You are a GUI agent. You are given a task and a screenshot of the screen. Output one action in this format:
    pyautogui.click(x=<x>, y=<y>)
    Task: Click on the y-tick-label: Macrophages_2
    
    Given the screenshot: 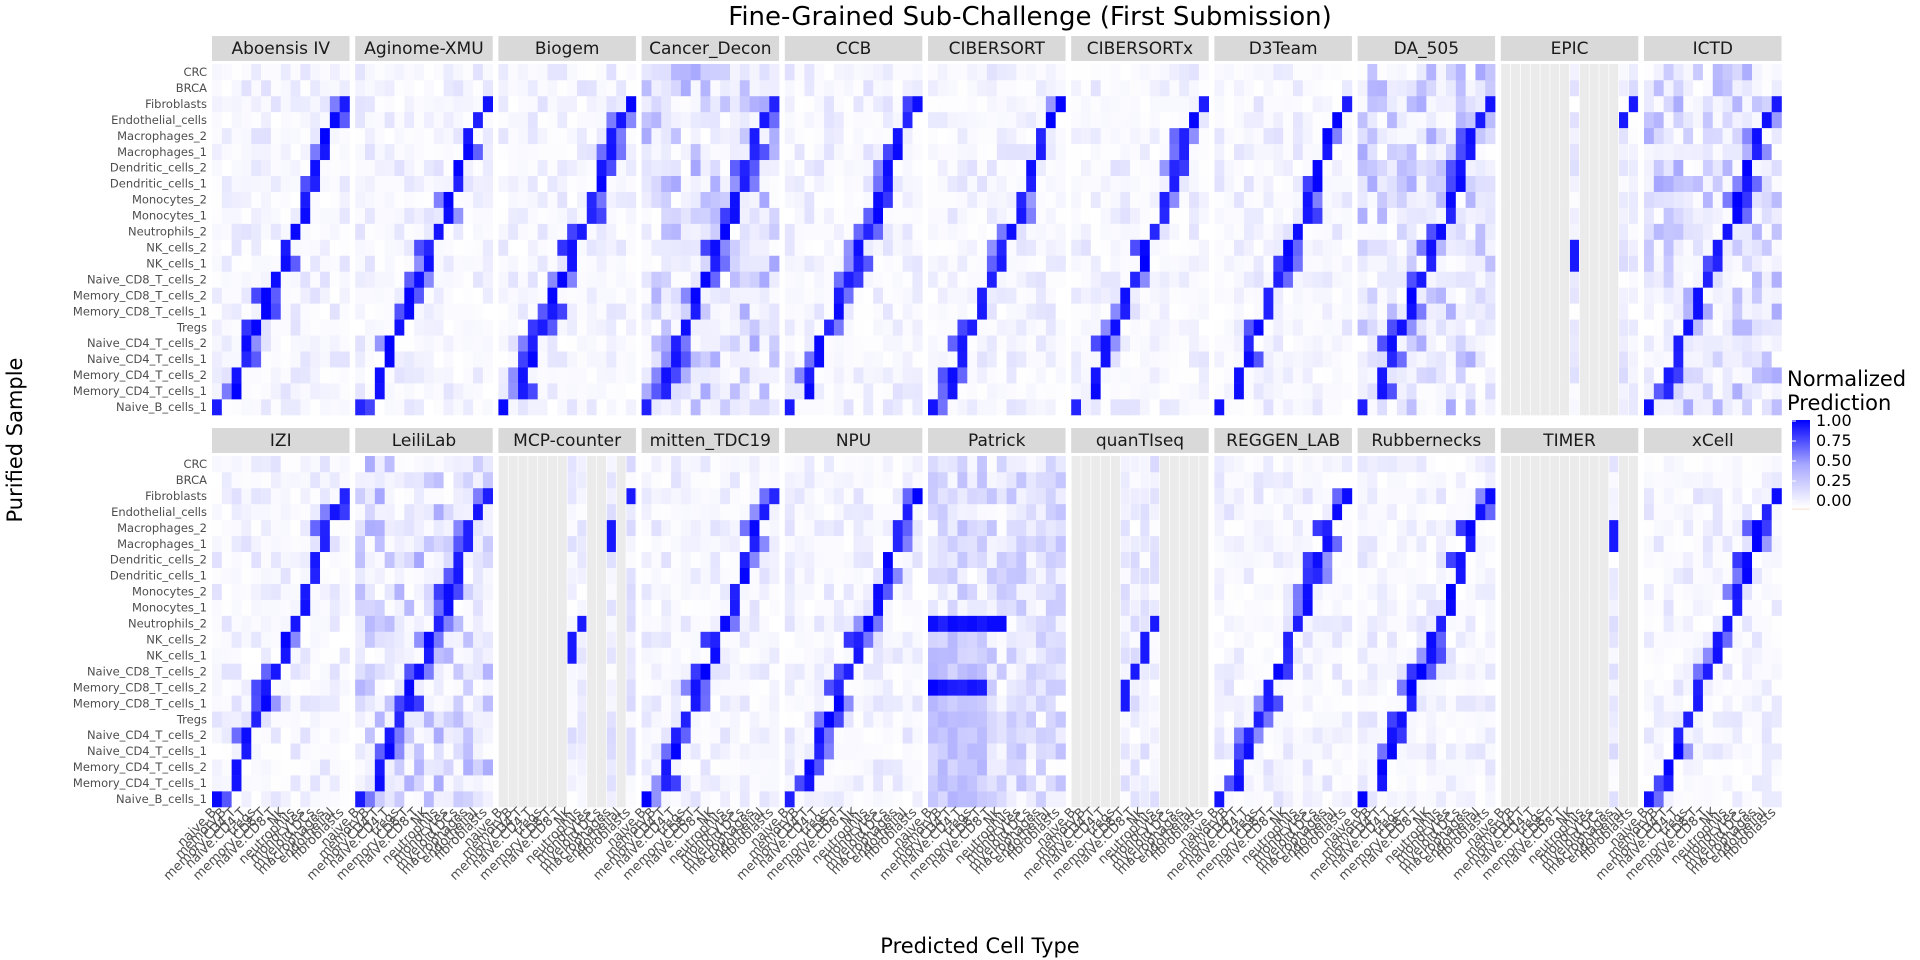 What is the action you would take?
    pyautogui.click(x=162, y=136)
    